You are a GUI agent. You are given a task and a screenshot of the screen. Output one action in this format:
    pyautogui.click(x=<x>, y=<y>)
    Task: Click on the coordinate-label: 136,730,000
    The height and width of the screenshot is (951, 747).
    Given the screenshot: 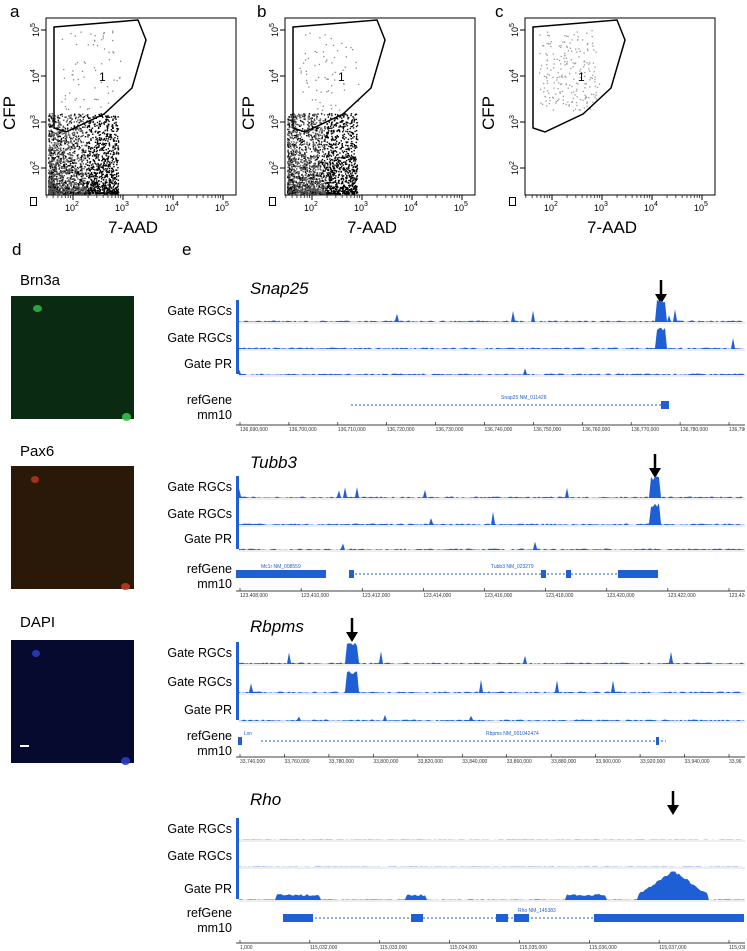 What is the action you would take?
    pyautogui.click(x=450, y=430)
    